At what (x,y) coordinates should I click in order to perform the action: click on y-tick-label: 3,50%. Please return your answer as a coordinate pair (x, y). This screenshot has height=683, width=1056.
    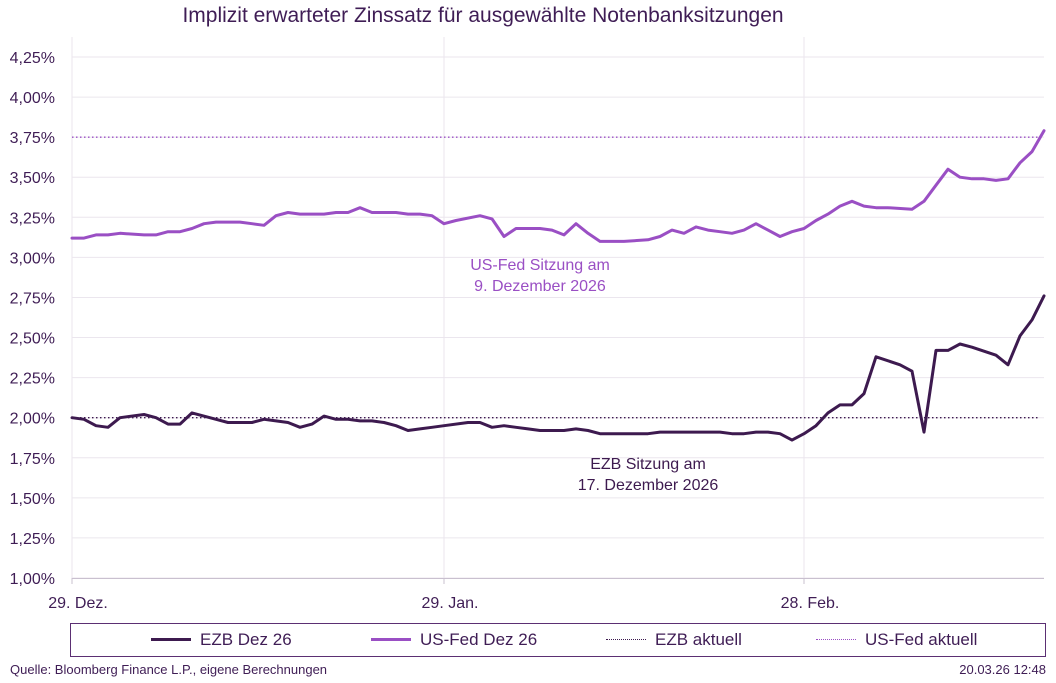
    Looking at the image, I should click on (32, 178).